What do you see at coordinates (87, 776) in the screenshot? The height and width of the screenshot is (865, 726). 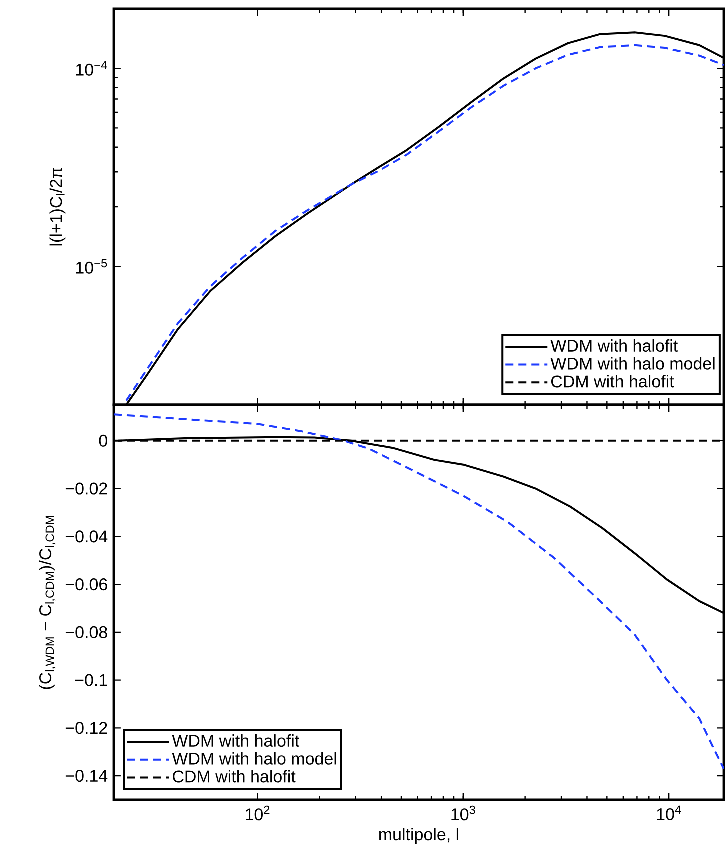 I see `y-tick-label: −0.14` at bounding box center [87, 776].